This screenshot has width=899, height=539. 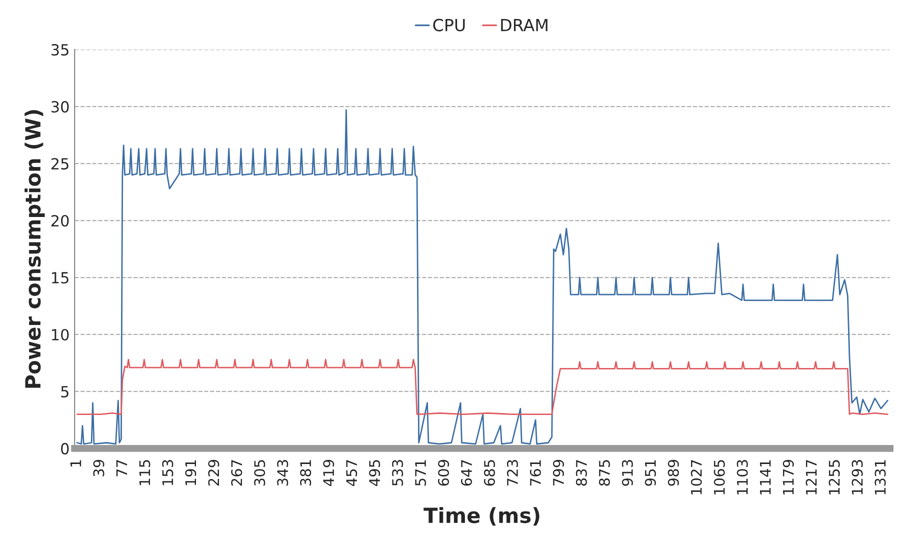 I want to click on y-tick-label: 20, so click(x=60, y=220).